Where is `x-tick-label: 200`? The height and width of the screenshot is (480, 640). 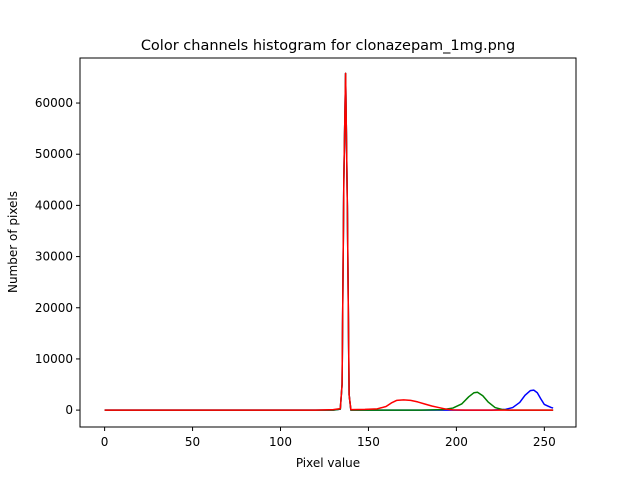
x-tick-label: 200 is located at coordinates (456, 442).